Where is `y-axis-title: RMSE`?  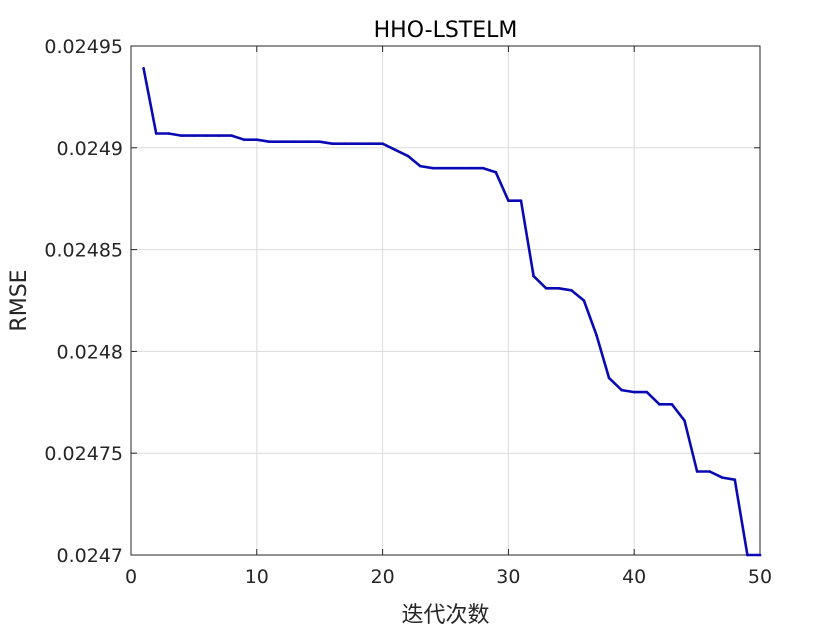 y-axis-title: RMSE is located at coordinates (19, 300).